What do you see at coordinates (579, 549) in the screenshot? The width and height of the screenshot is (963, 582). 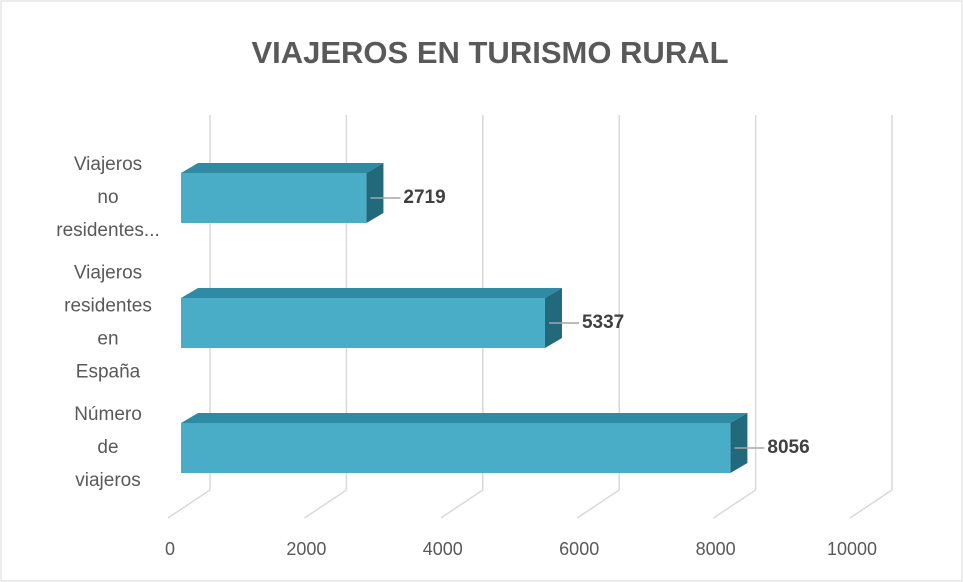 I see `x-tick-label: 6000` at bounding box center [579, 549].